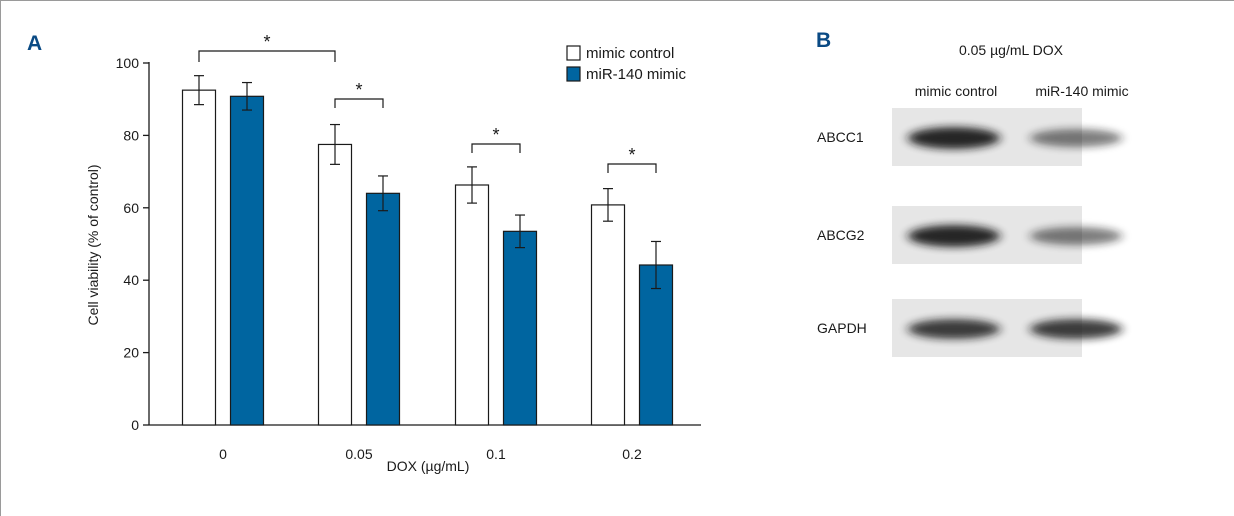 The height and width of the screenshot is (516, 1234). What do you see at coordinates (135, 425) in the screenshot?
I see `y-tick-label: 0` at bounding box center [135, 425].